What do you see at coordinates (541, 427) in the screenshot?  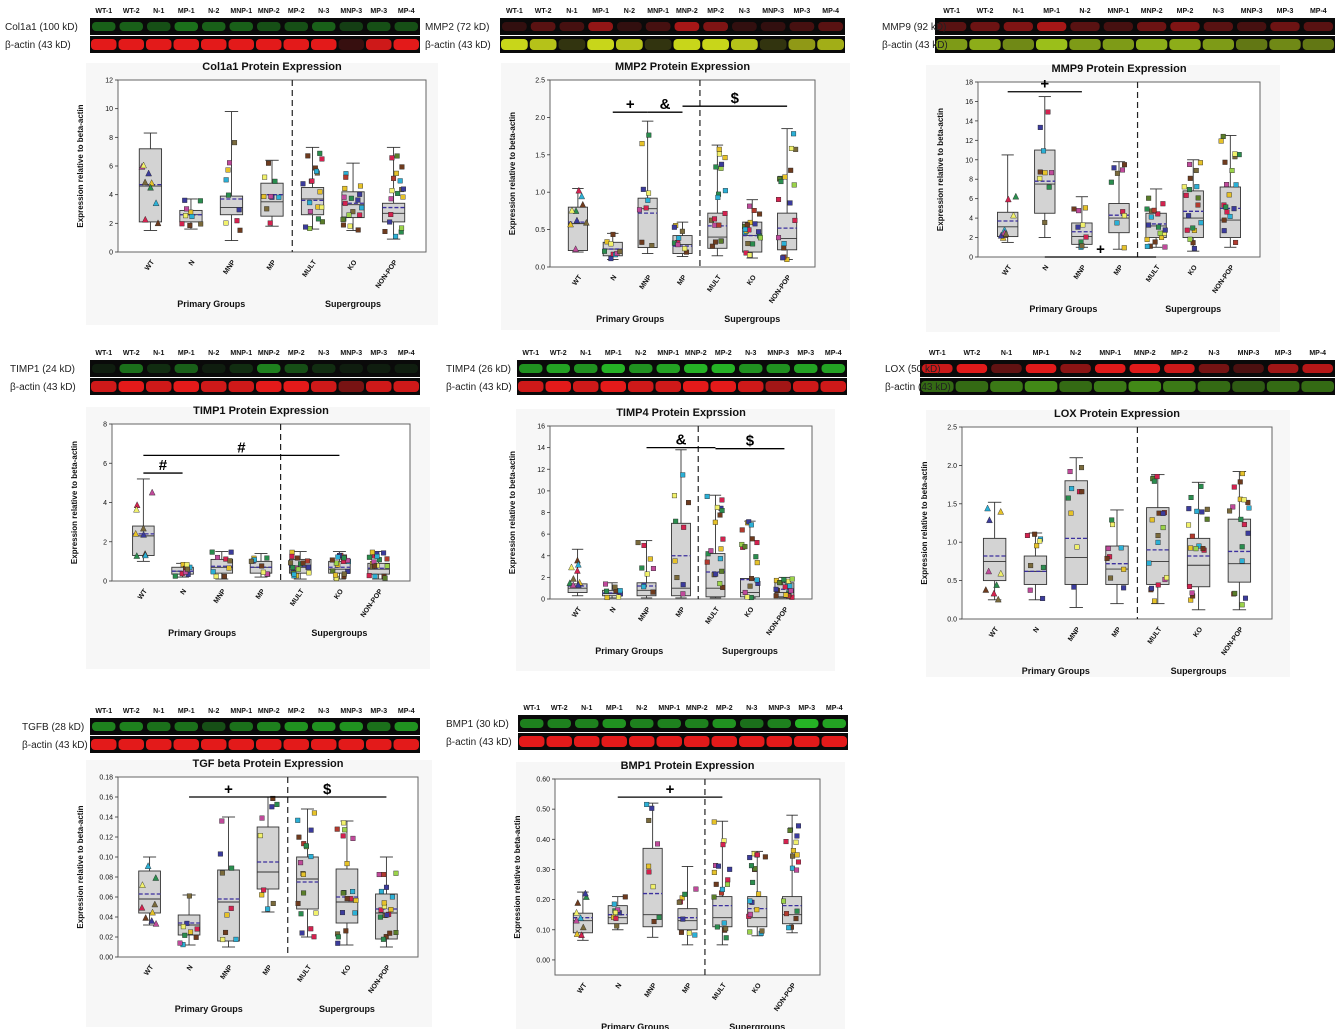 I see `y-tick-label: 16` at bounding box center [541, 427].